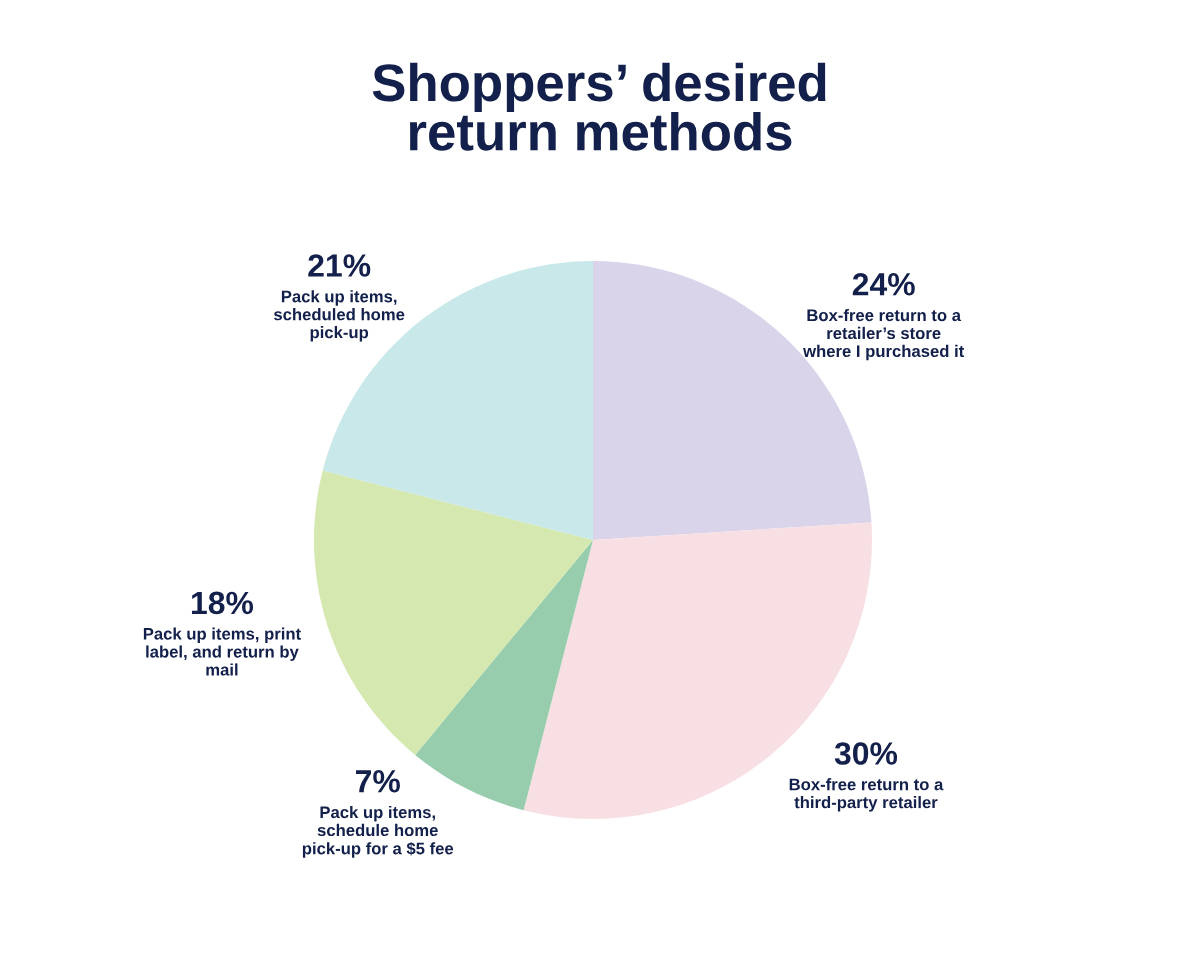  I want to click on slice-label: Pack up items, scheduled home pick-up, so click(339, 316).